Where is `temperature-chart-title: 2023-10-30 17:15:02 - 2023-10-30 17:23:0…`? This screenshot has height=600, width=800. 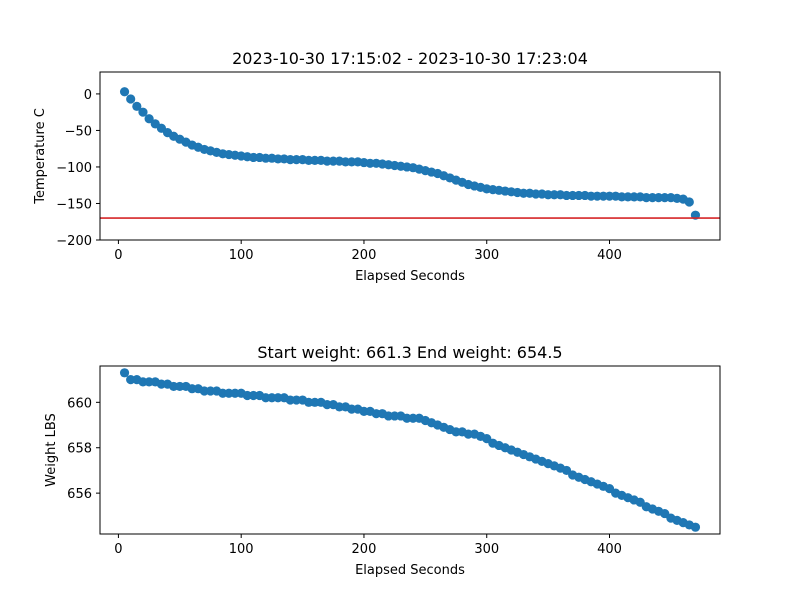
temperature-chart-title: 2023-10-30 17:15:02 - 2023-10-30 17:23:0… is located at coordinates (410, 58).